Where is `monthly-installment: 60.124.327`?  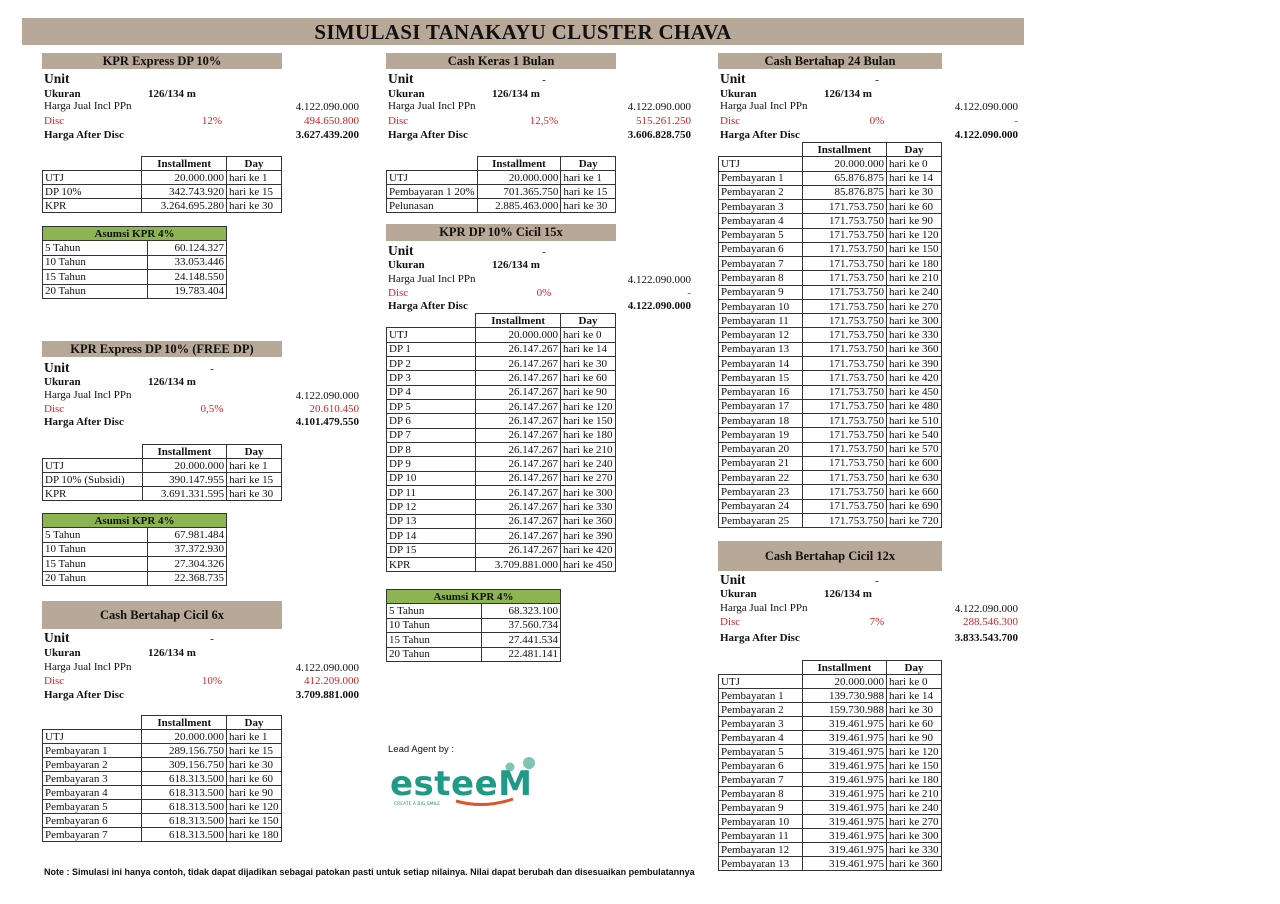
monthly-installment: 60.124.327 is located at coordinates (187, 248).